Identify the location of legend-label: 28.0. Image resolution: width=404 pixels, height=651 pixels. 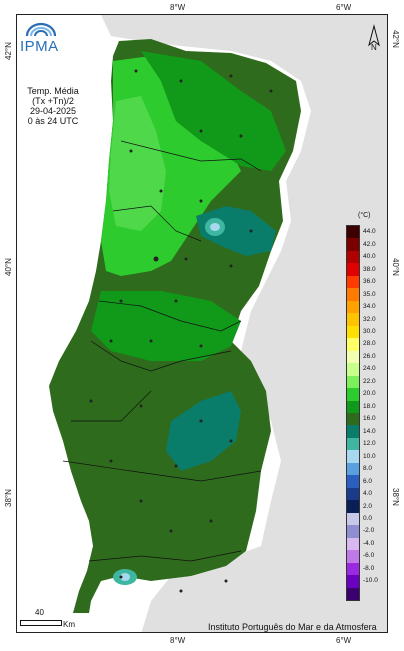
(369, 344).